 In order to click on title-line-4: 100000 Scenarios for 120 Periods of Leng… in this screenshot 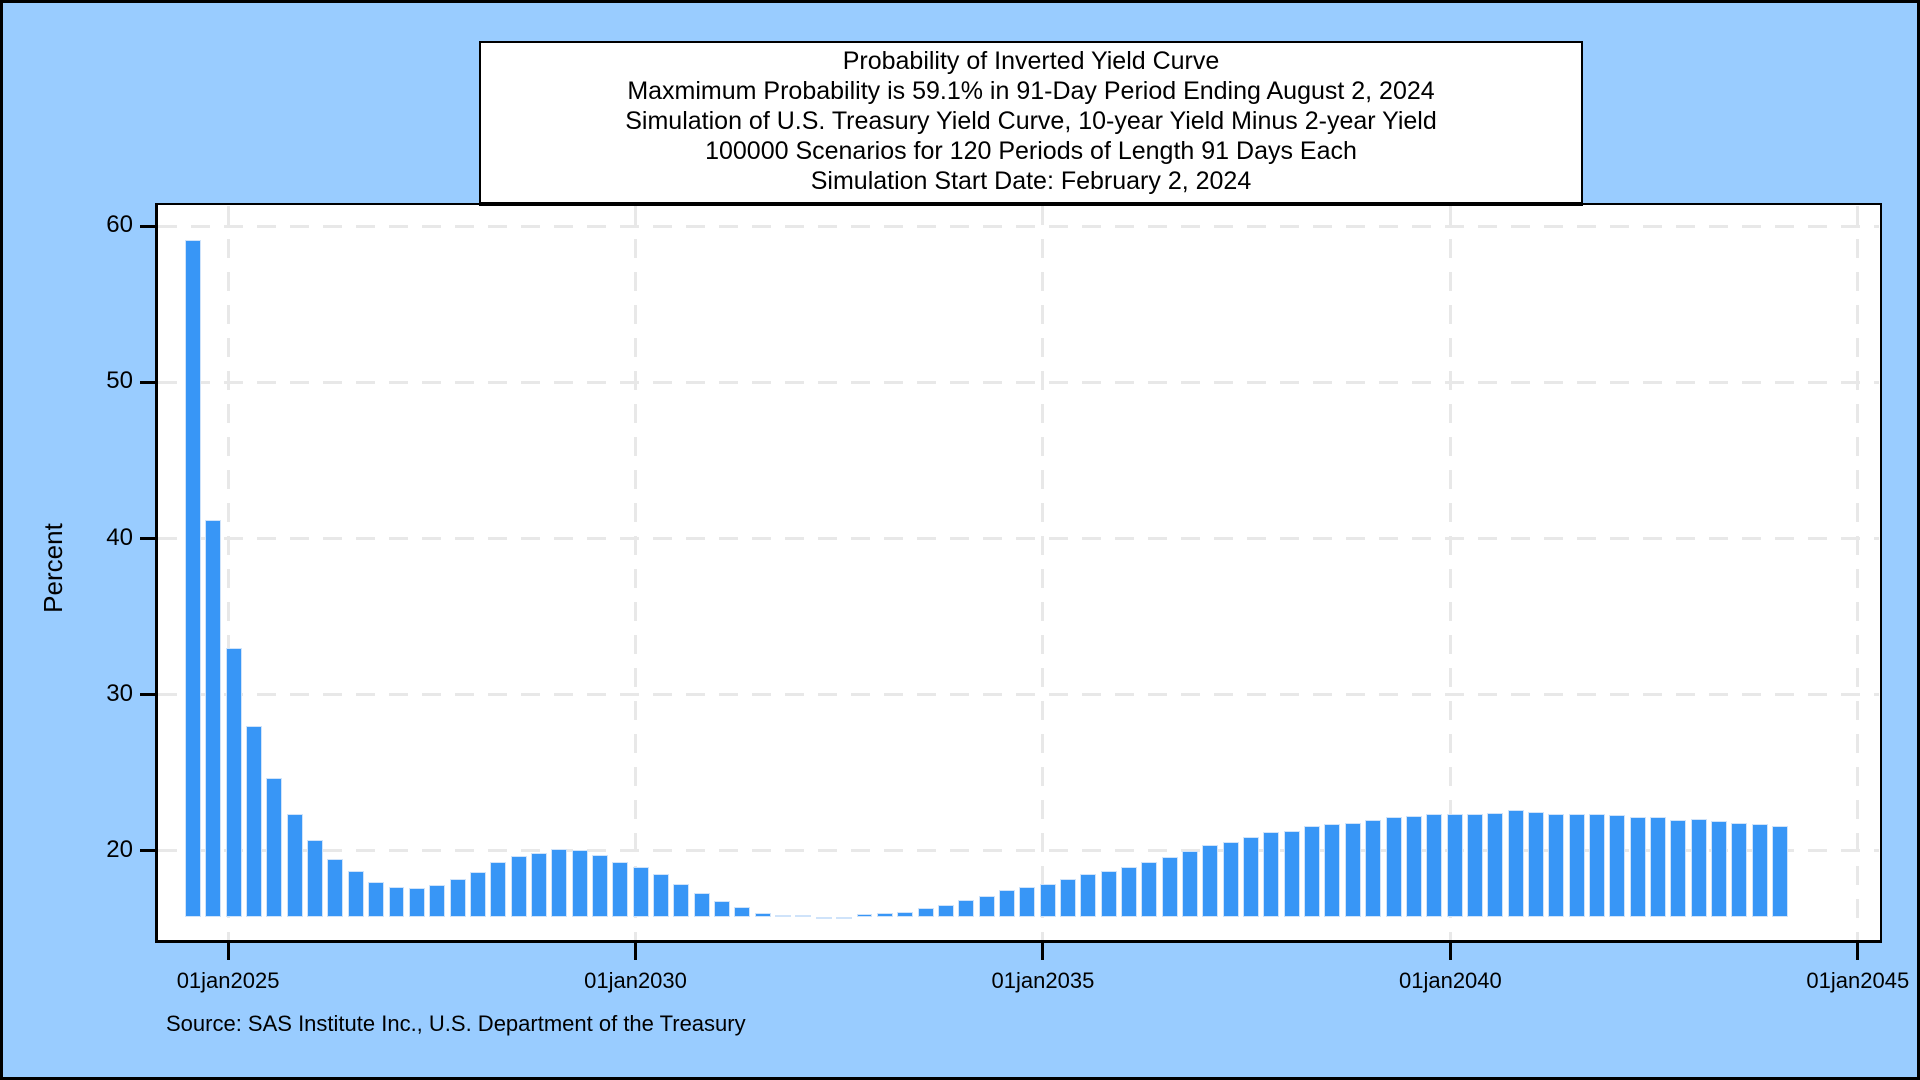, I will do `click(1031, 151)`.